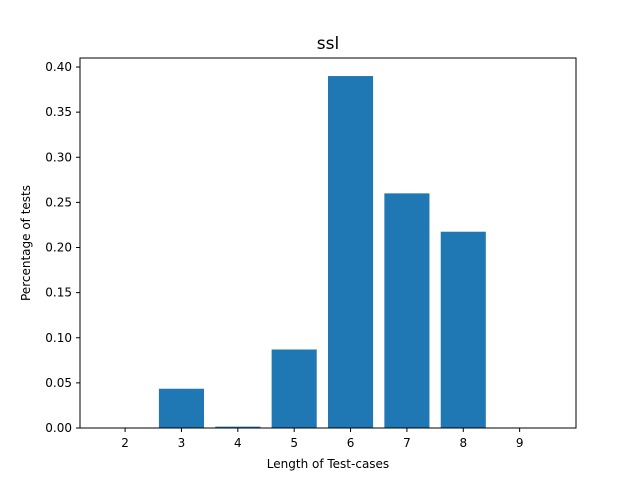 The image size is (640, 480). What do you see at coordinates (328, 44) in the screenshot?
I see `chart-title: ssl` at bounding box center [328, 44].